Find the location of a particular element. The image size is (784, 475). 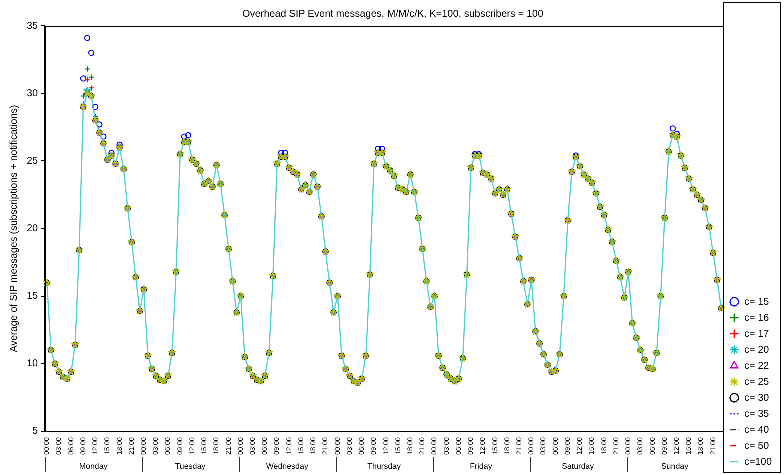

y-tick-label: 35 is located at coordinates (33, 26).